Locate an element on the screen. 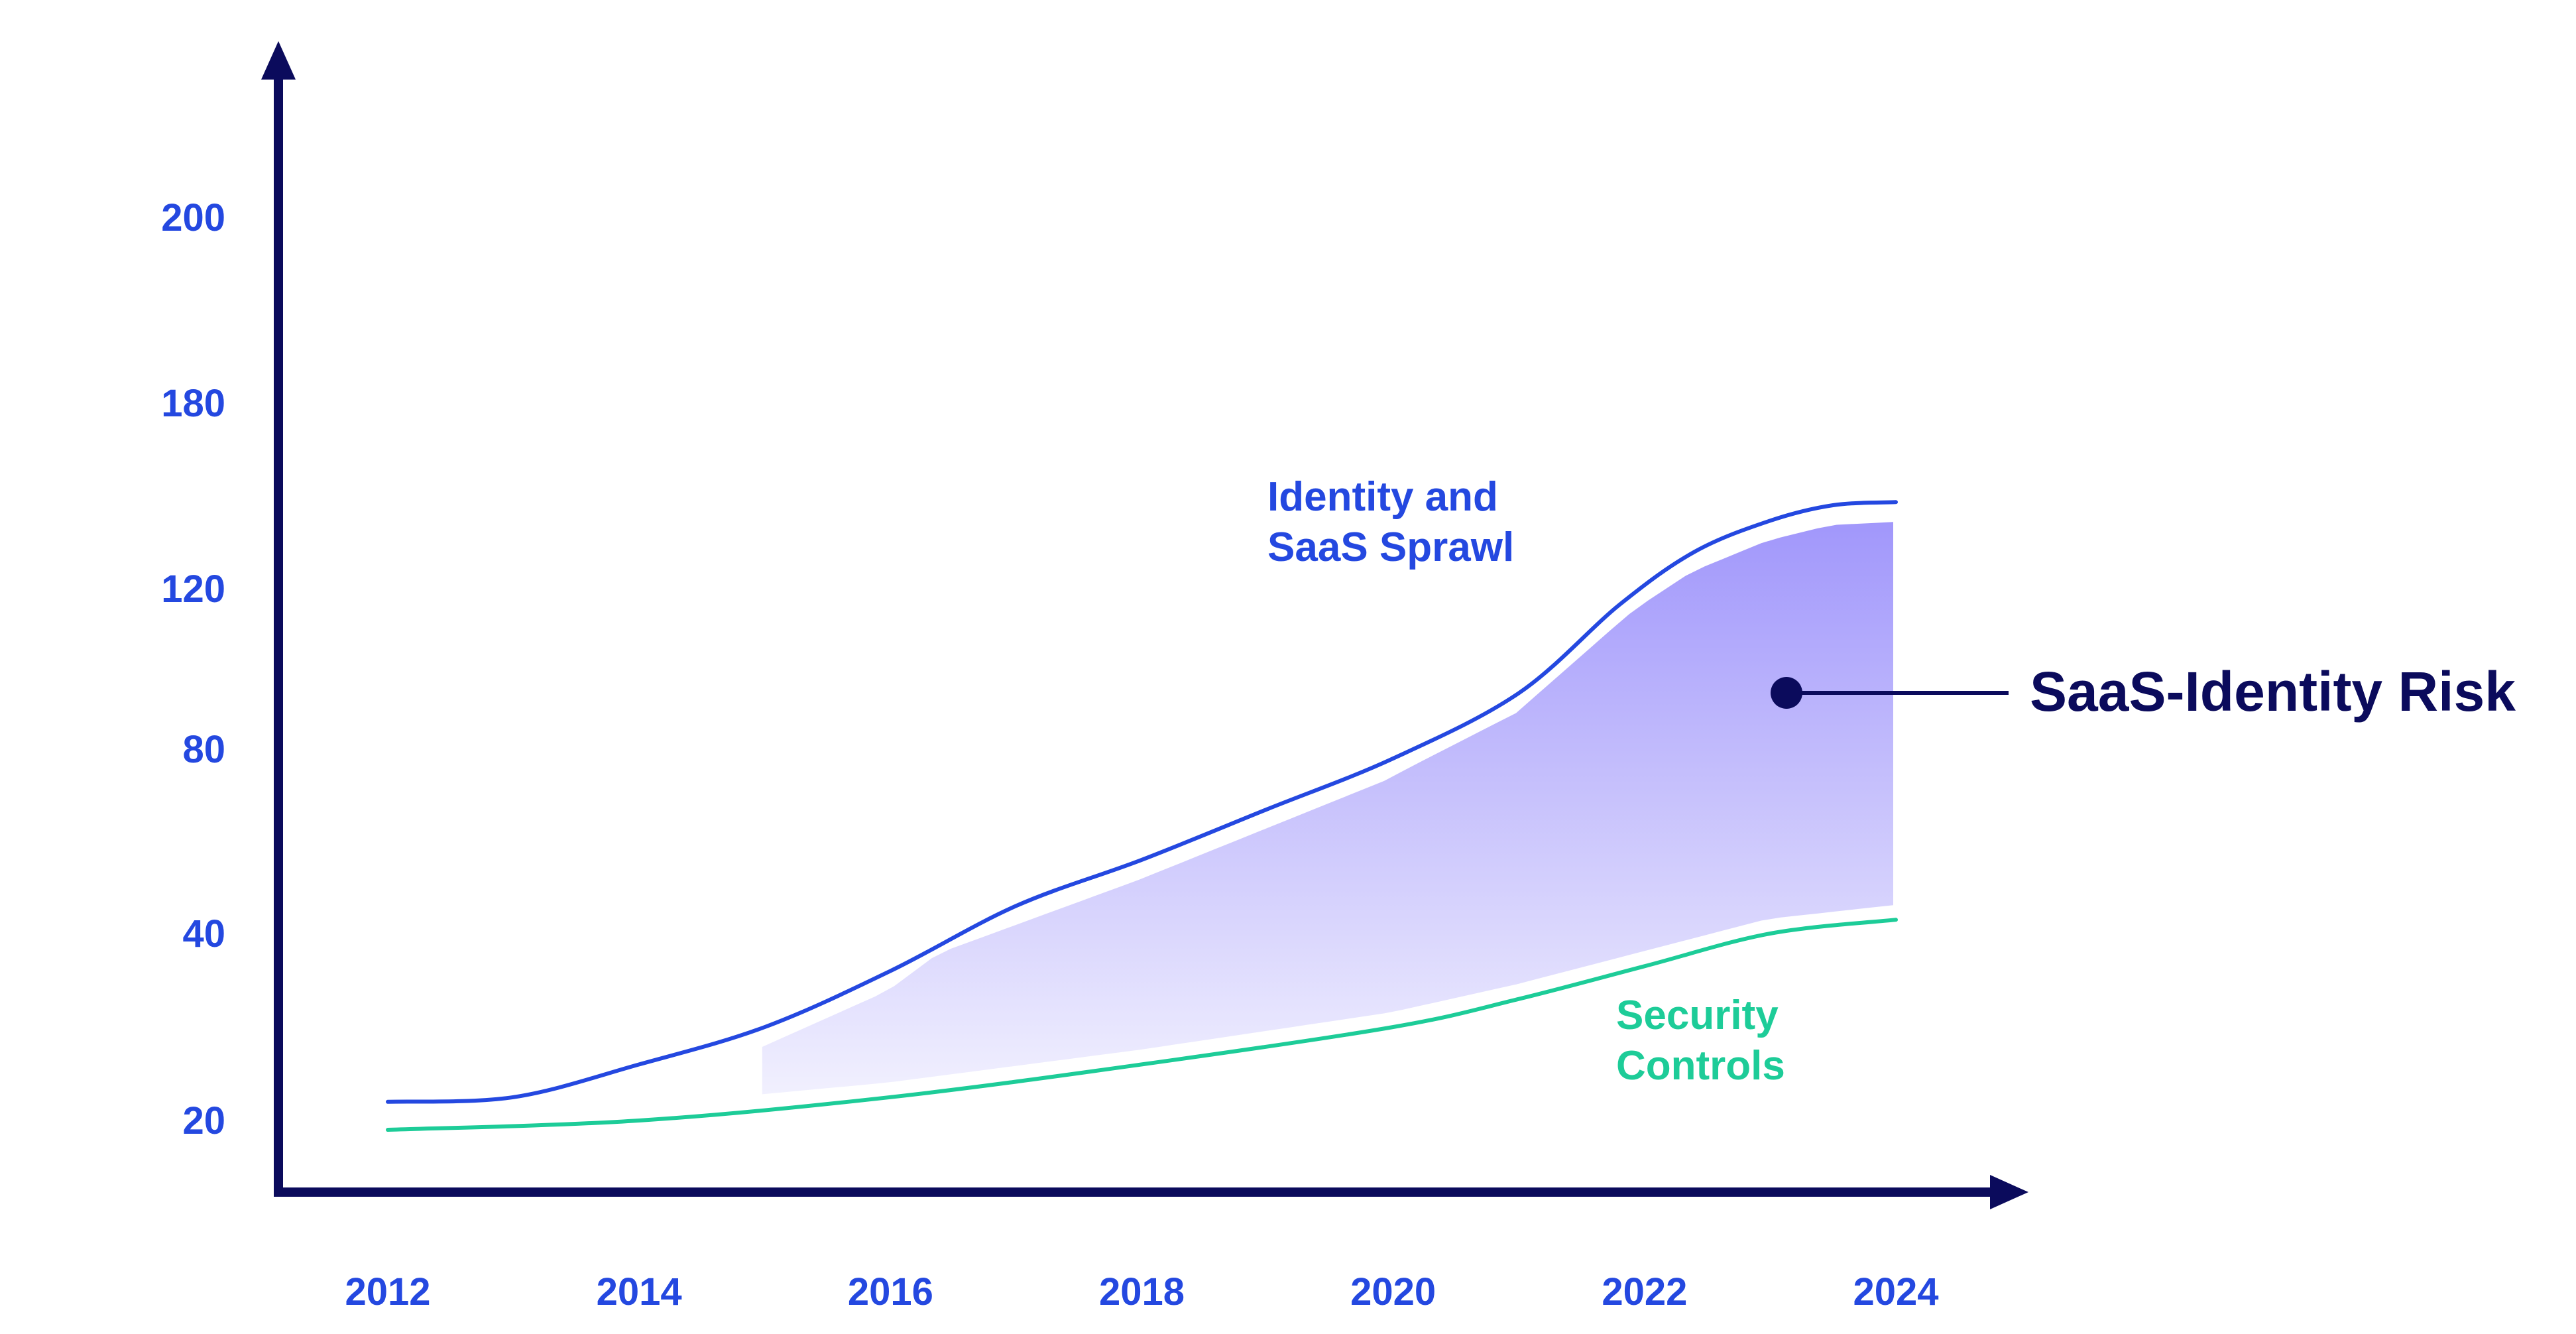  y-axis-arrow-icon is located at coordinates (279, 60).